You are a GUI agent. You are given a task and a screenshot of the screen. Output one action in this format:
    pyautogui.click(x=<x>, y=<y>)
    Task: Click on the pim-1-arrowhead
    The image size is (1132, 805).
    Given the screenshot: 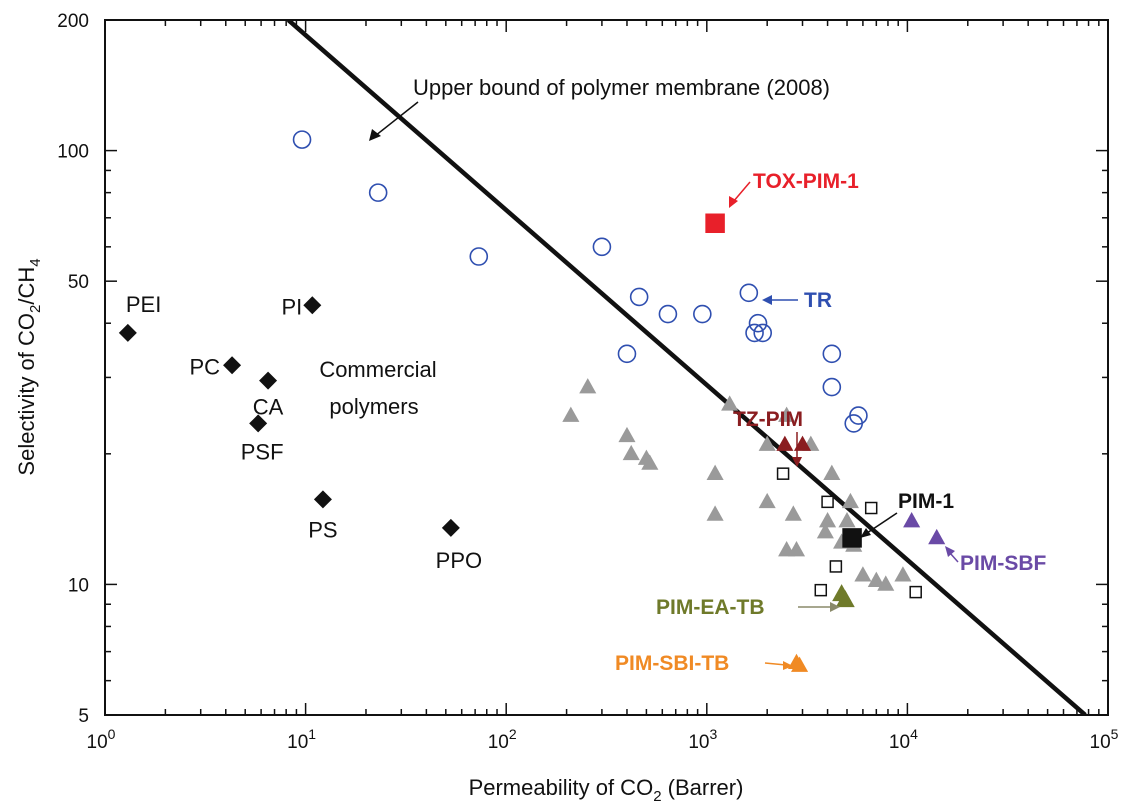 What is the action you would take?
    pyautogui.click(x=865, y=533)
    